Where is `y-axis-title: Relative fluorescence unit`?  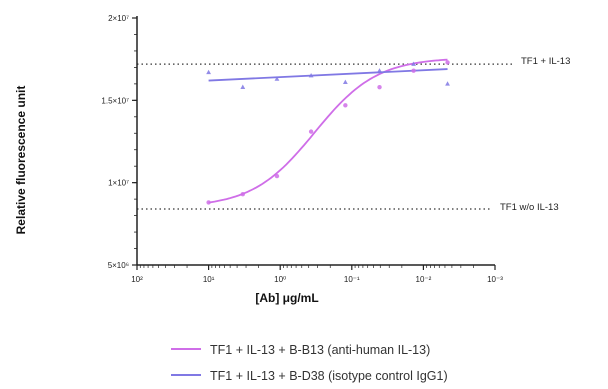
y-axis-title: Relative fluorescence unit is located at coordinates (21, 160).